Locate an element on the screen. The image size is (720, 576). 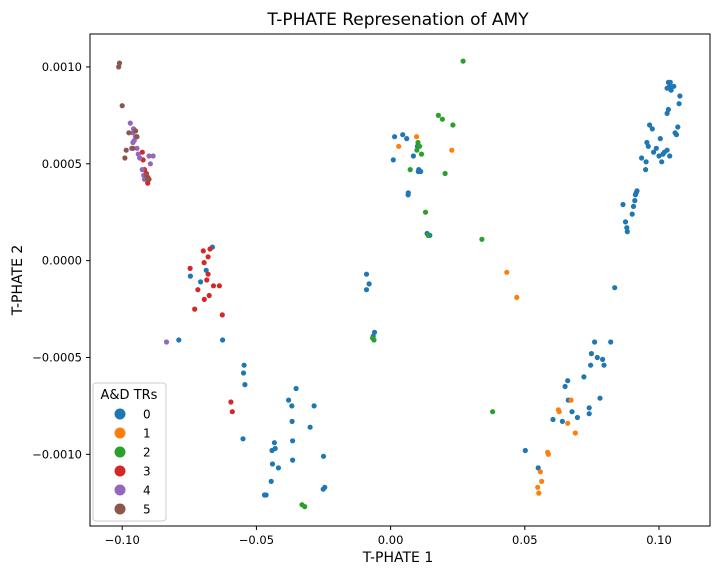
x-tick-label: 0.05 is located at coordinates (525, 540).